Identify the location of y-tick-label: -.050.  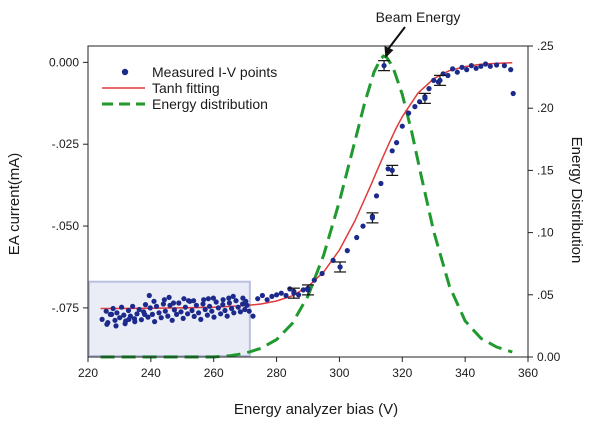
(66, 226).